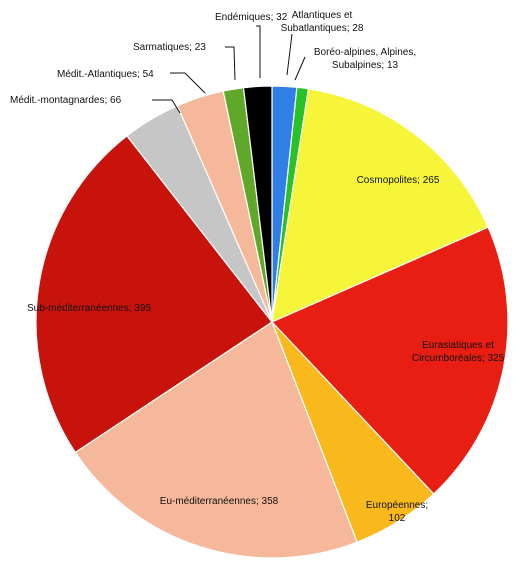 Image resolution: width=517 pixels, height=570 pixels. I want to click on data-label-cosmopolites: Cosmopolites; 265, so click(398, 180).